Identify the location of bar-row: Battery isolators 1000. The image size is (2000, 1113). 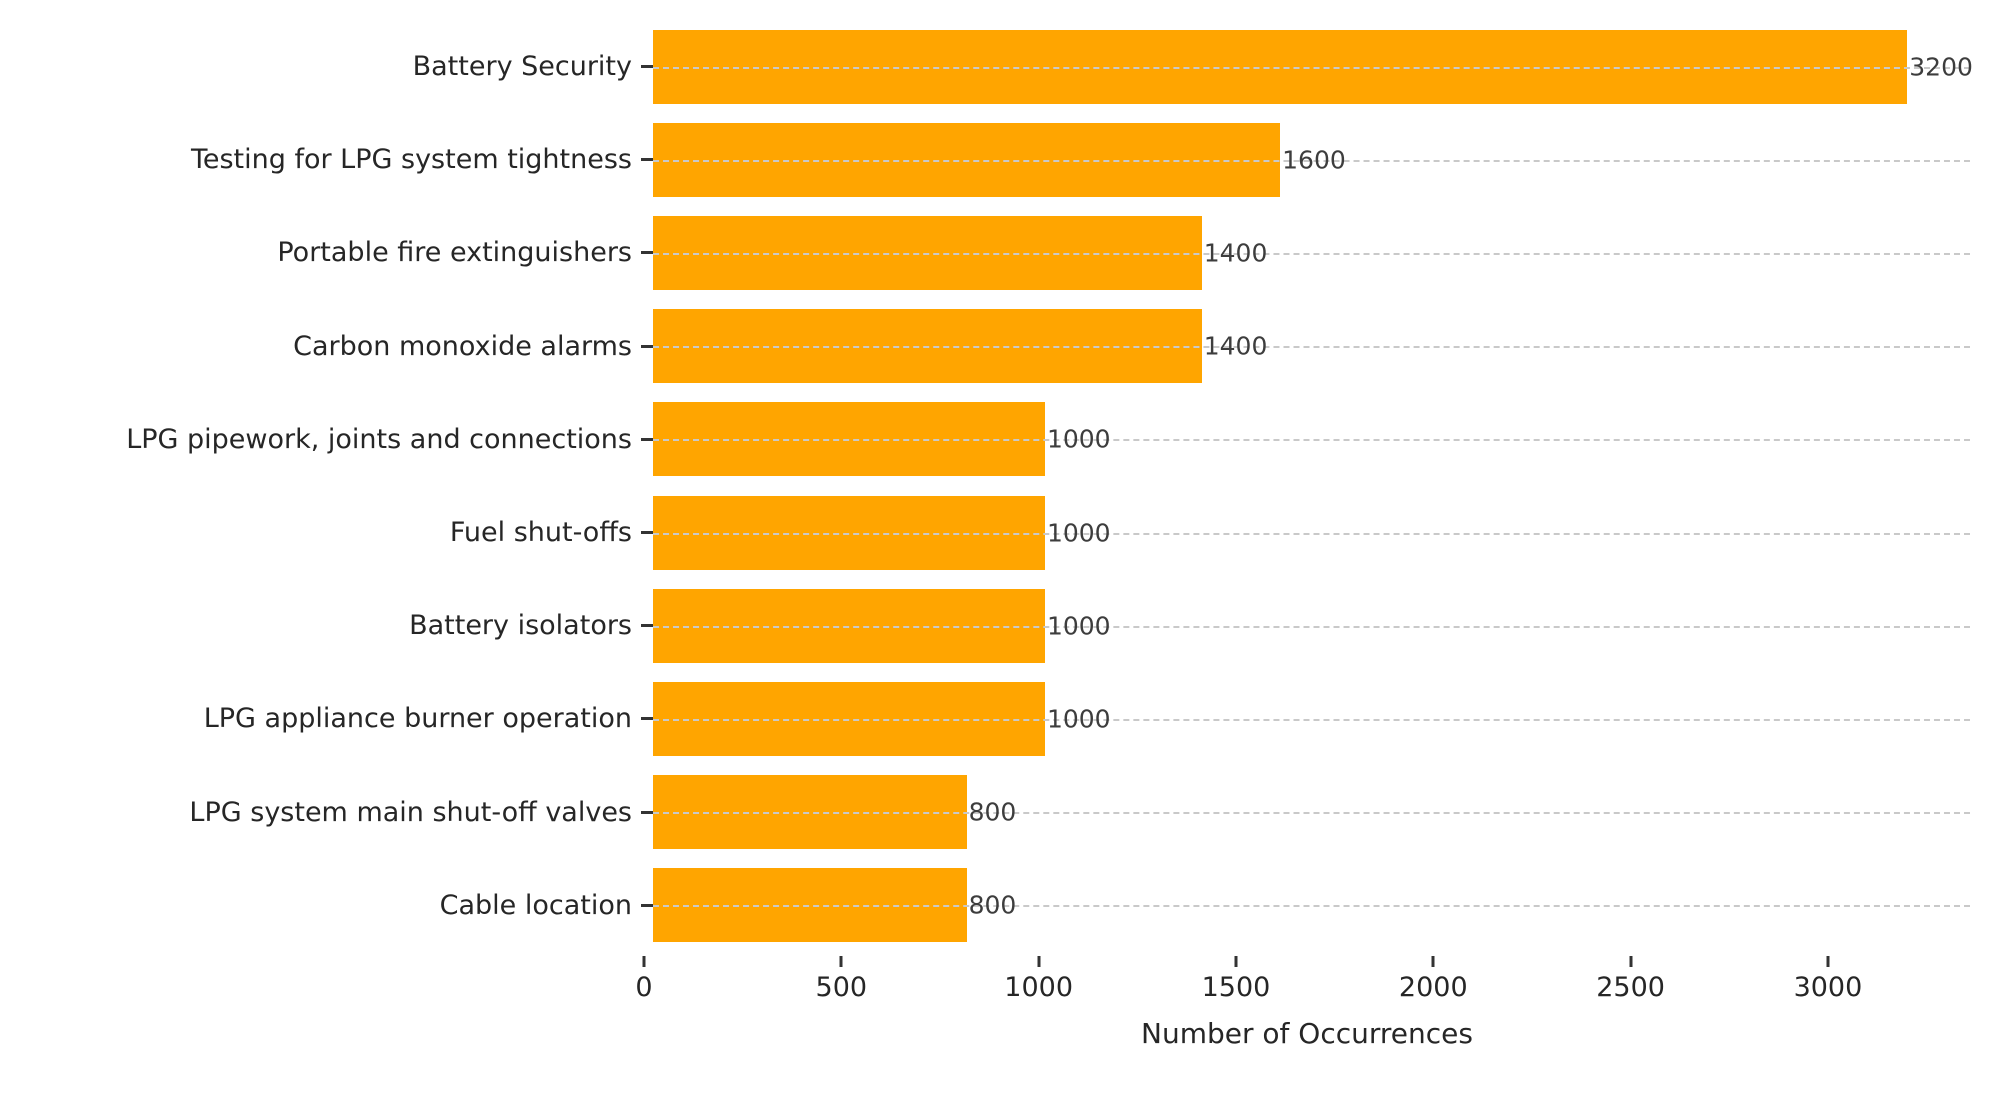
(1000, 625).